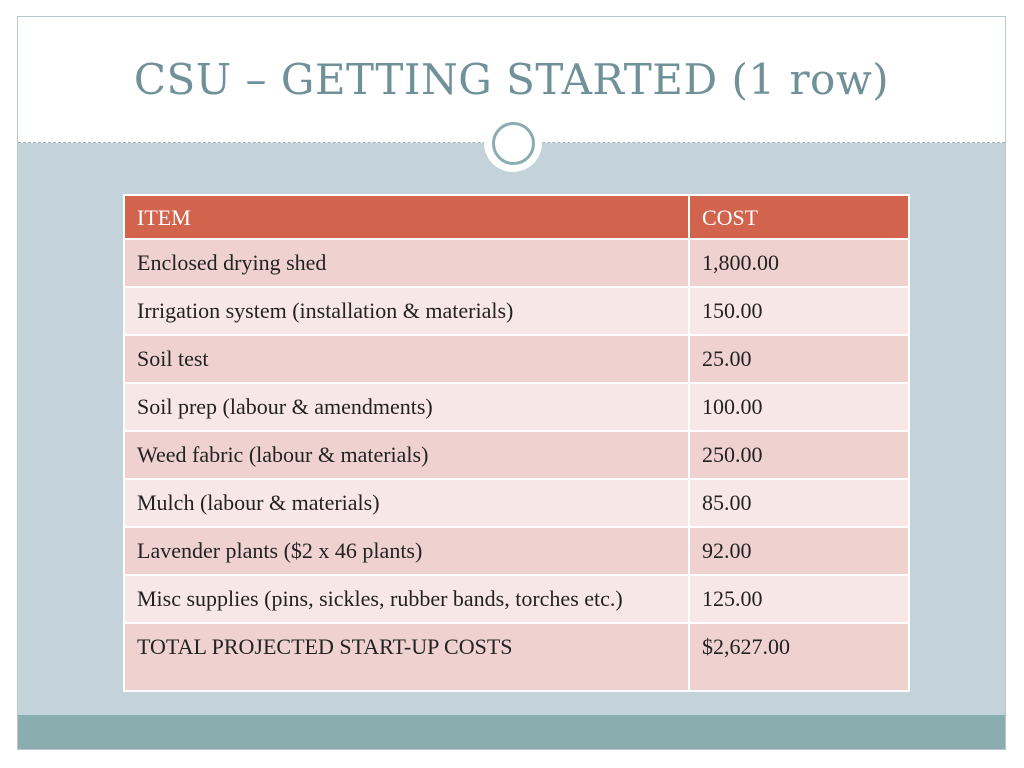  What do you see at coordinates (406, 455) in the screenshot?
I see `item-cell: Weed fabric (labour & materials)` at bounding box center [406, 455].